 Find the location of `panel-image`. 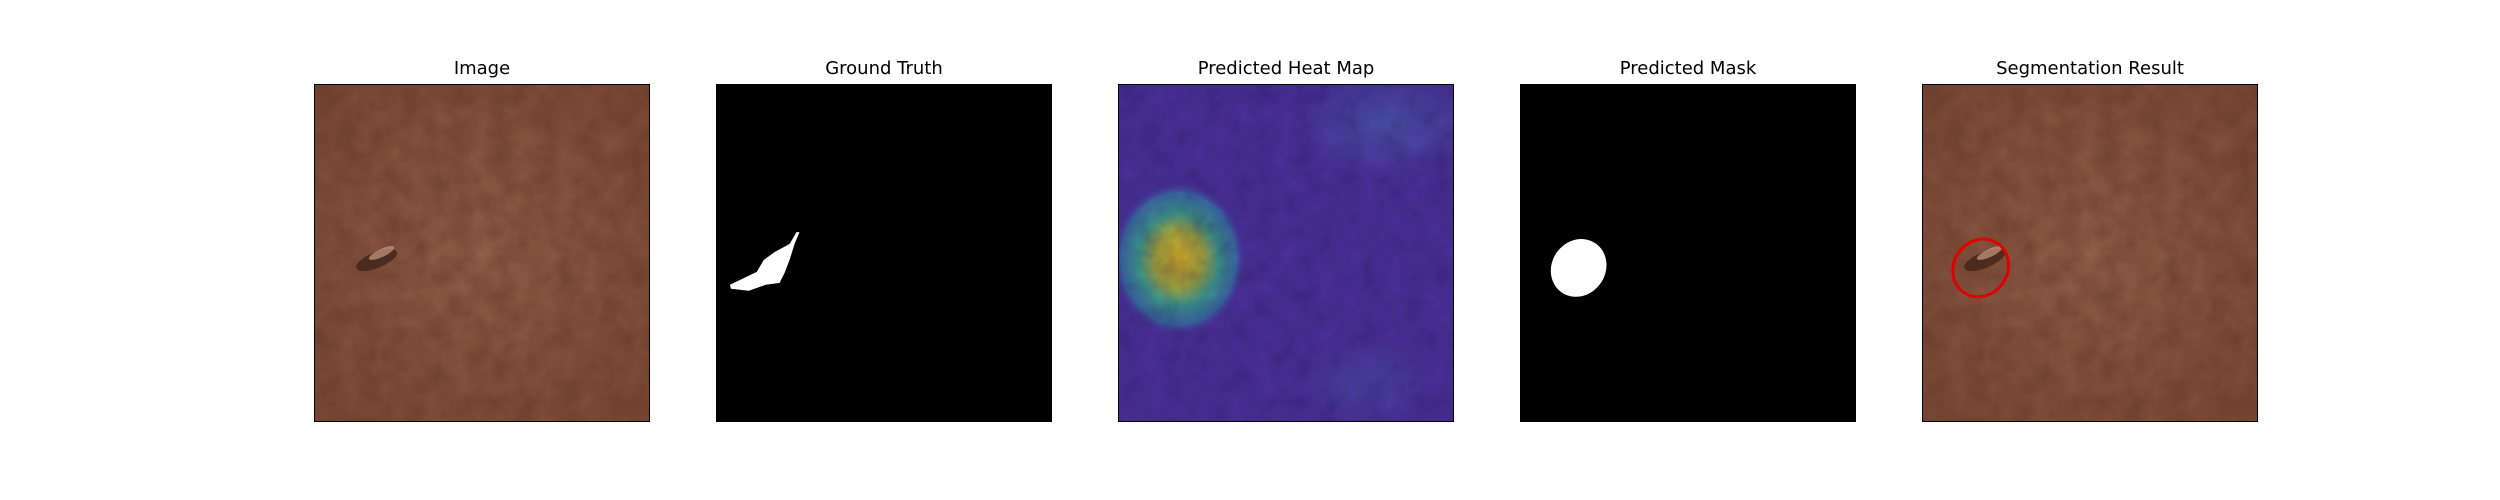

panel-image is located at coordinates (482, 253).